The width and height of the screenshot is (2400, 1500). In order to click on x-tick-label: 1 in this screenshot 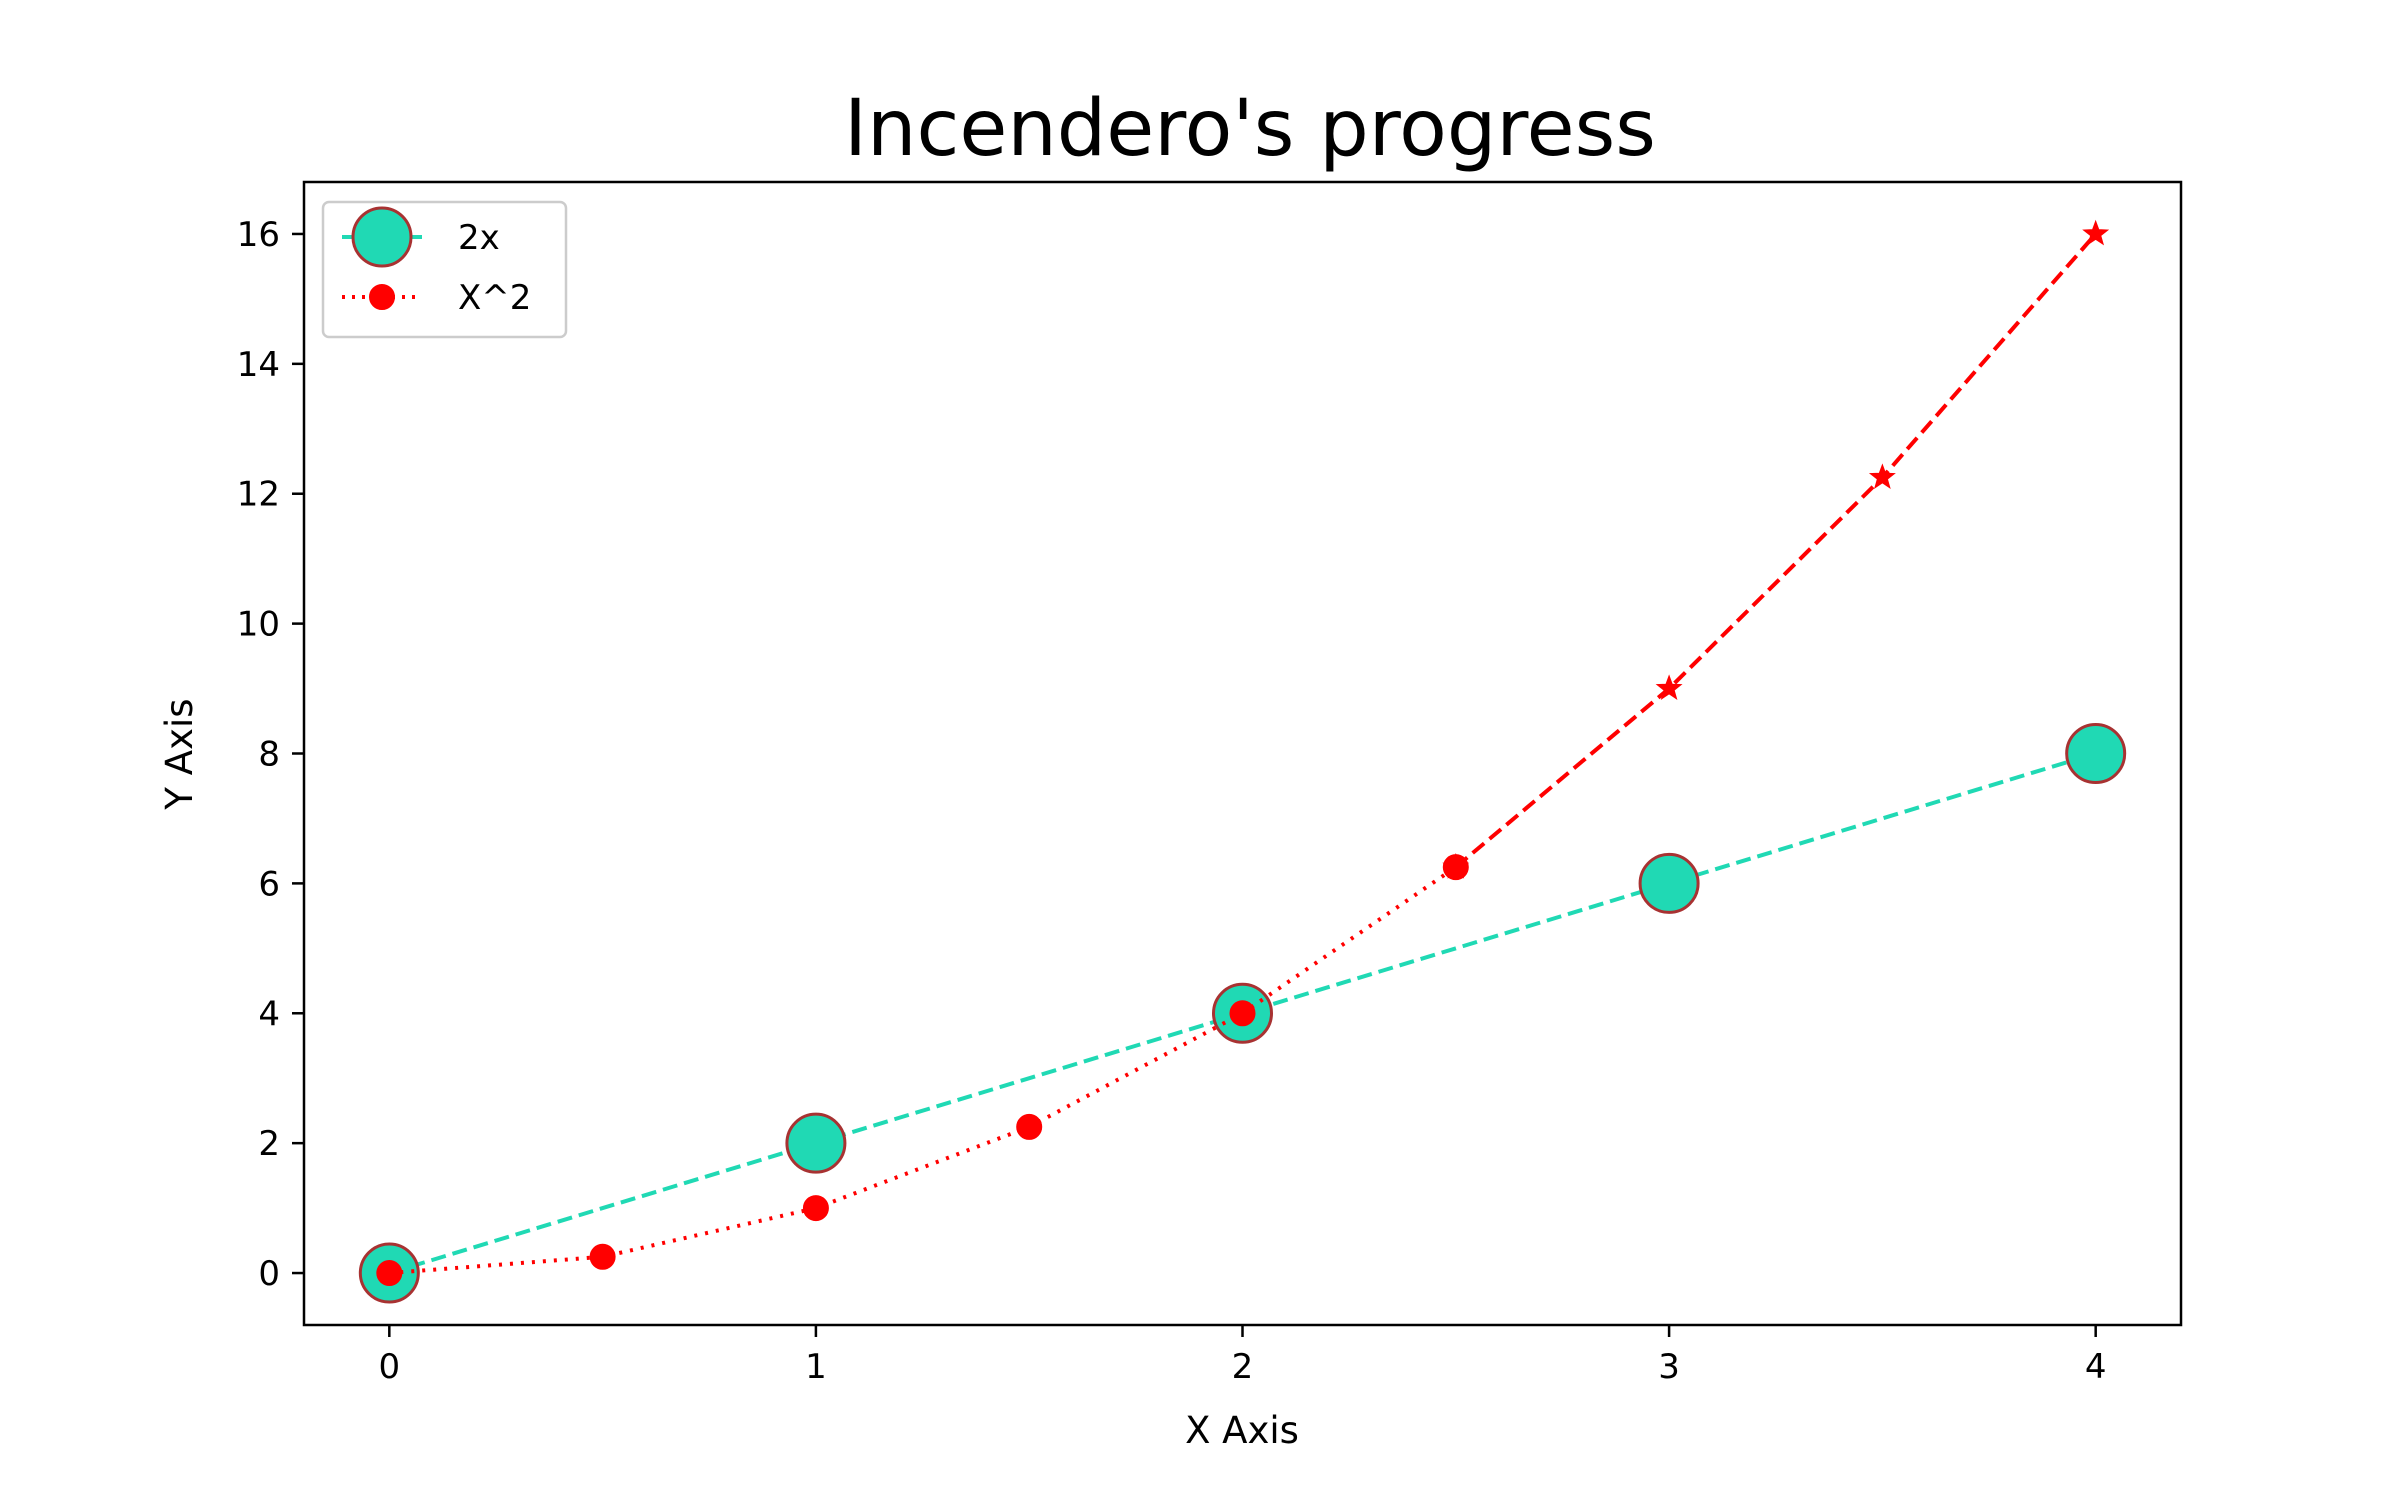, I will do `click(816, 1367)`.